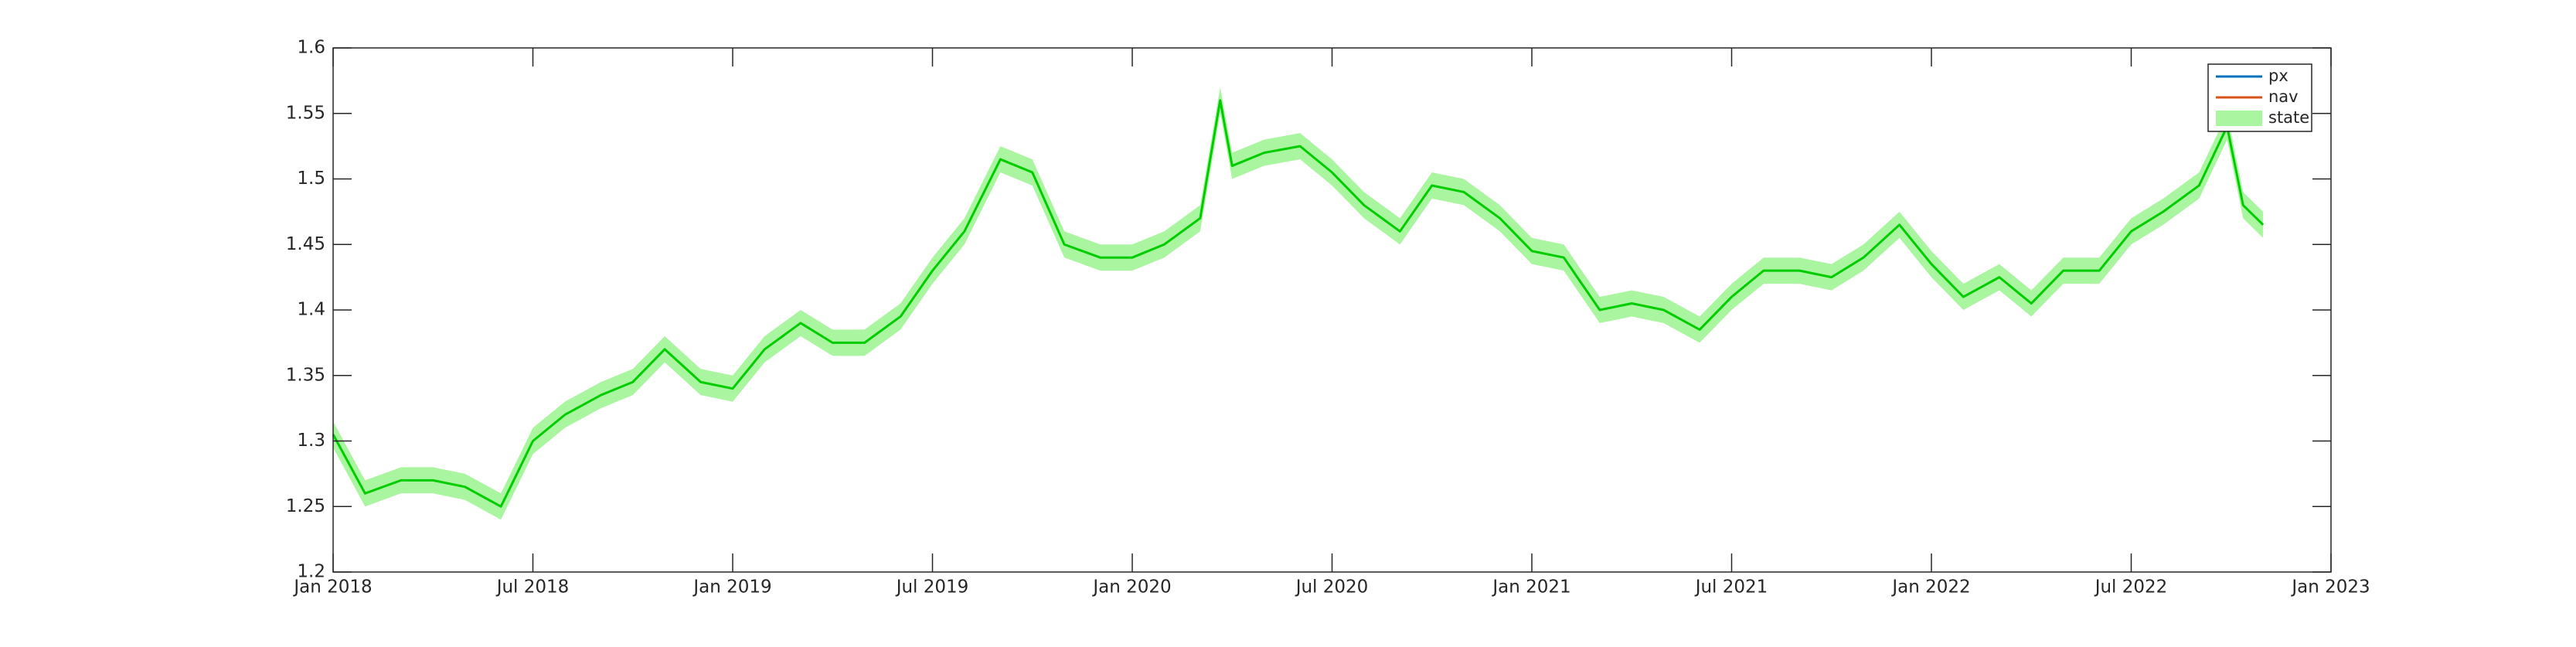  What do you see at coordinates (305, 375) in the screenshot?
I see `y-tick-label: 1.35` at bounding box center [305, 375].